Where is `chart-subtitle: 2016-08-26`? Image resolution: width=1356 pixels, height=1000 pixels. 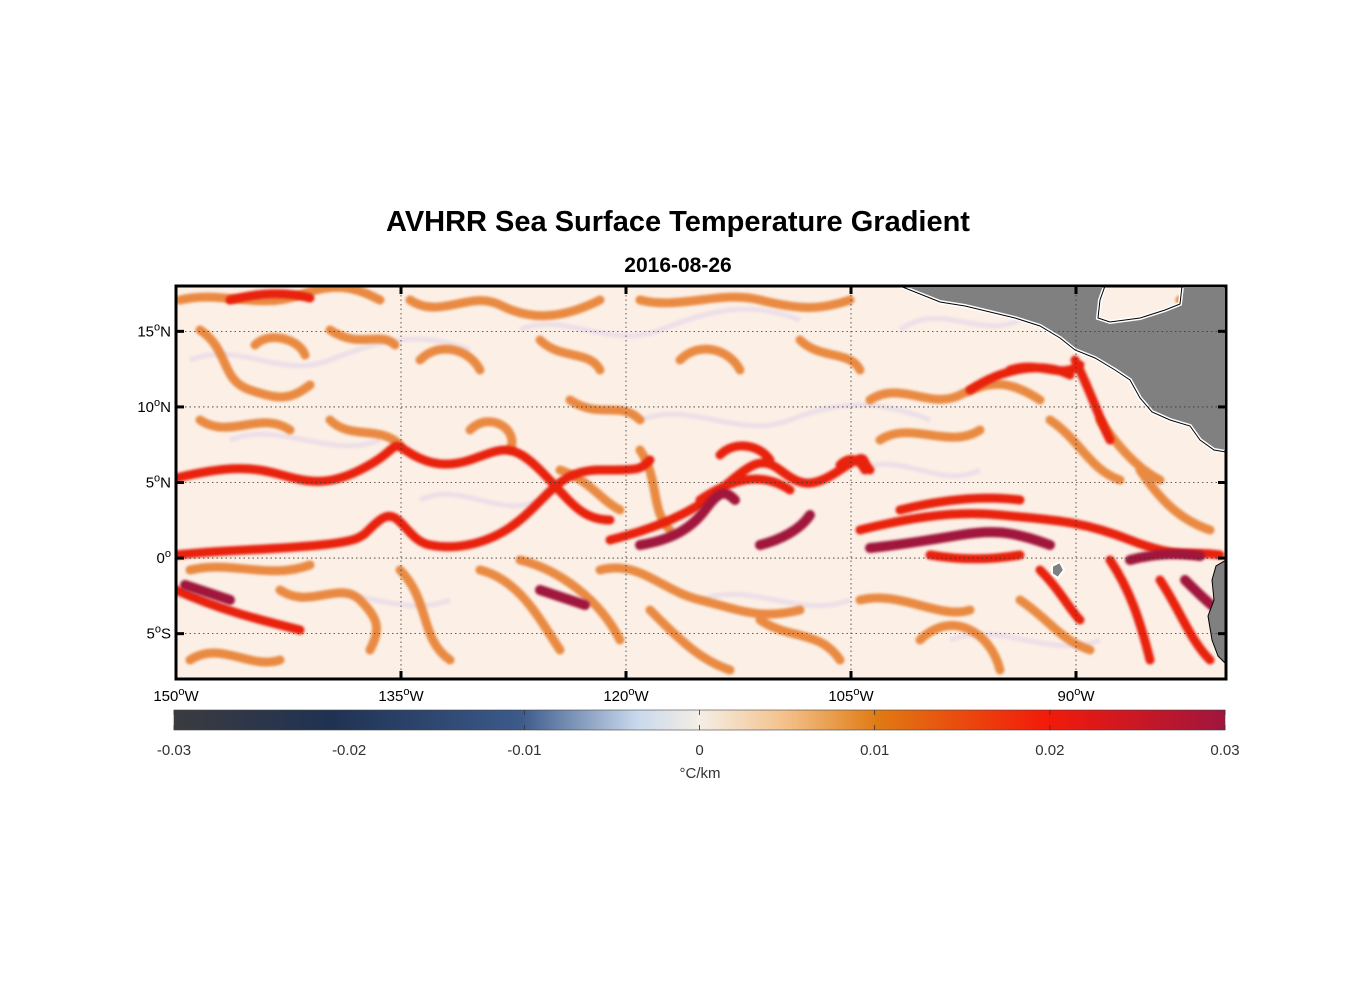 chart-subtitle: 2016-08-26 is located at coordinates (678, 265).